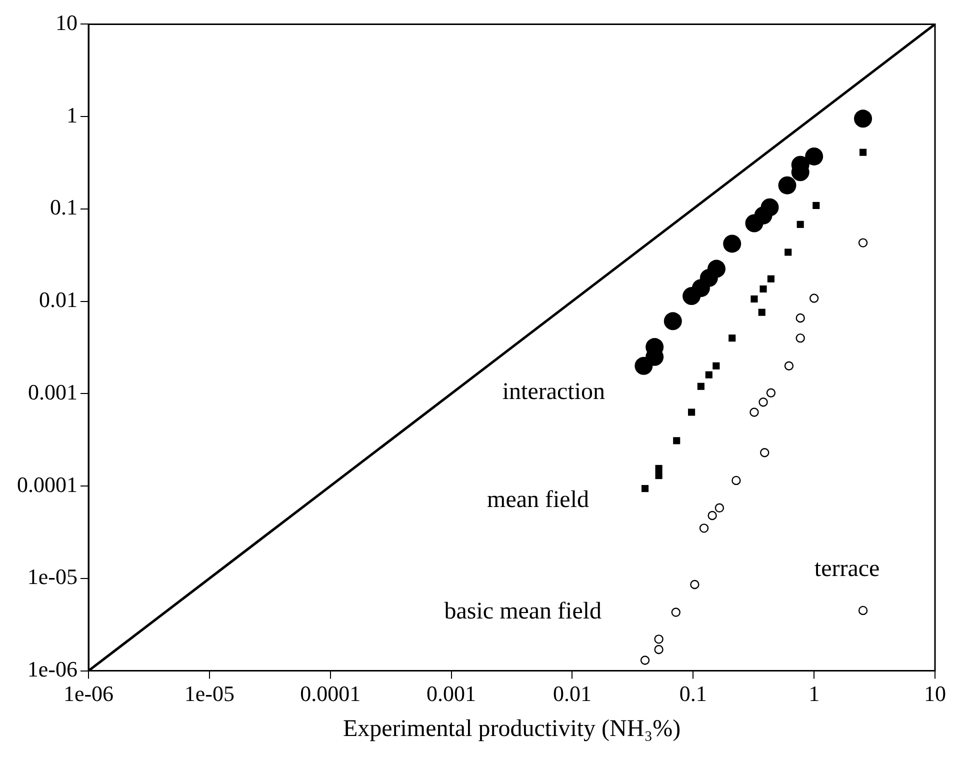 The image size is (967, 760). Describe the element at coordinates (693, 693) in the screenshot. I see `x-tick-label: 0.1` at that location.